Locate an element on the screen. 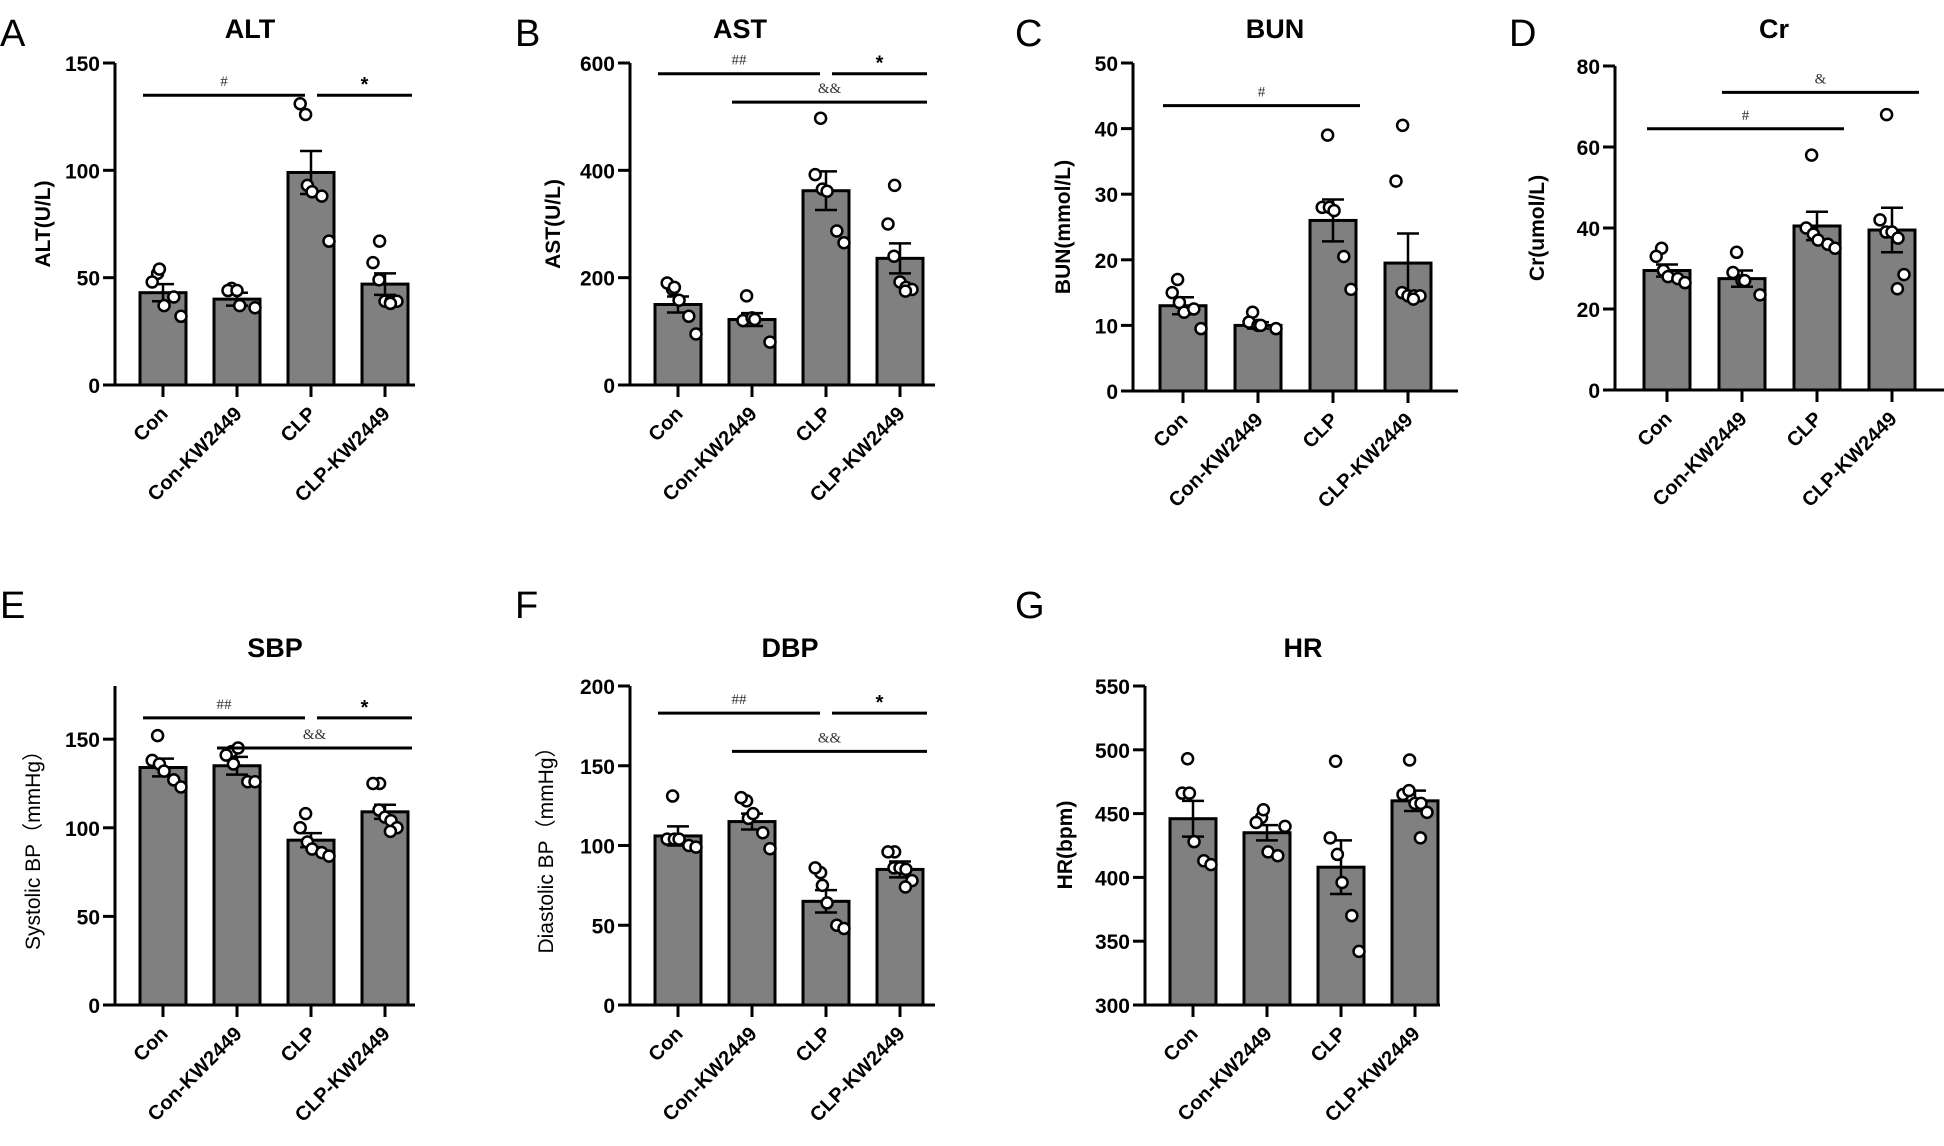  y-axis-label: Systolic BP（mmHg） is located at coordinates (33, 845).